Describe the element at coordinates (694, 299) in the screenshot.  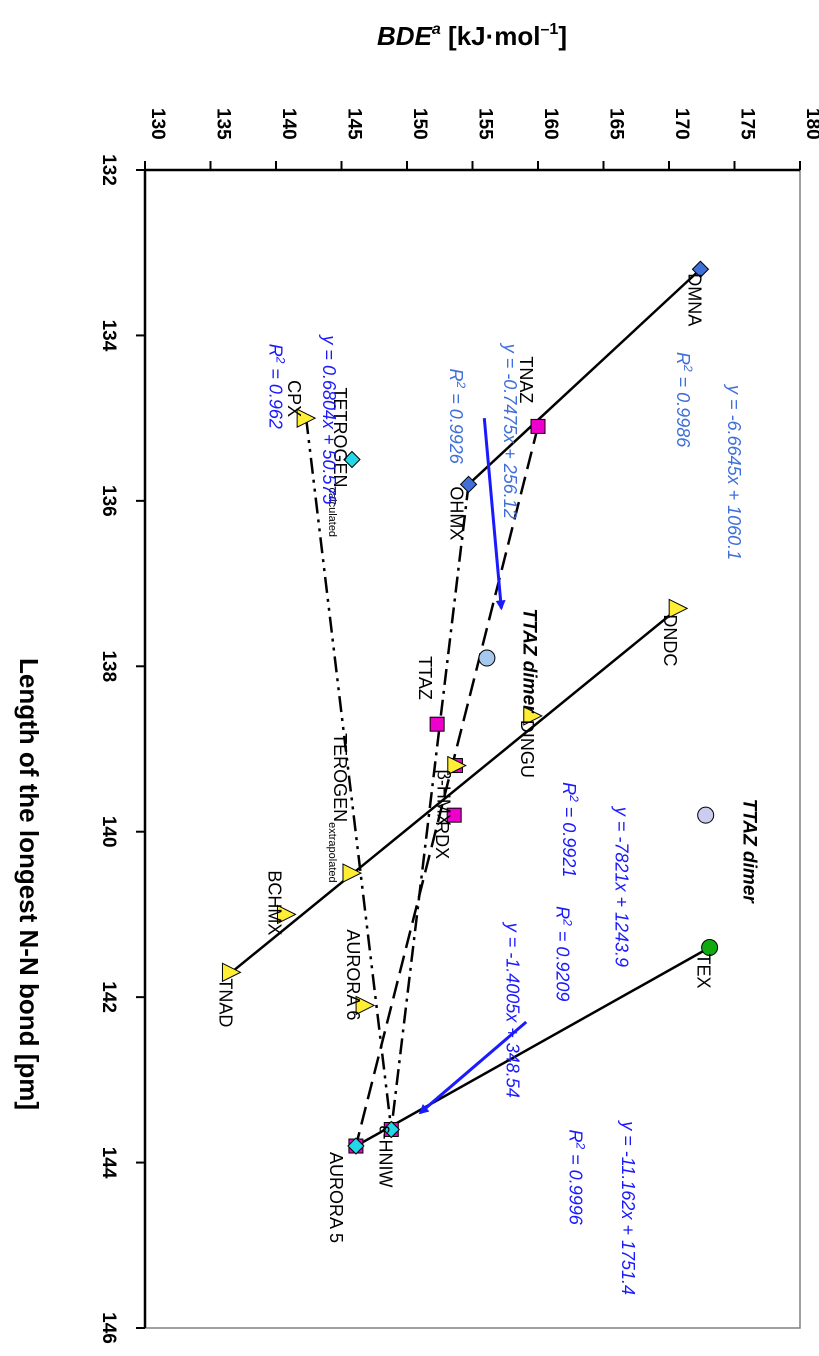
I see `label-dmna: DMNA` at that location.